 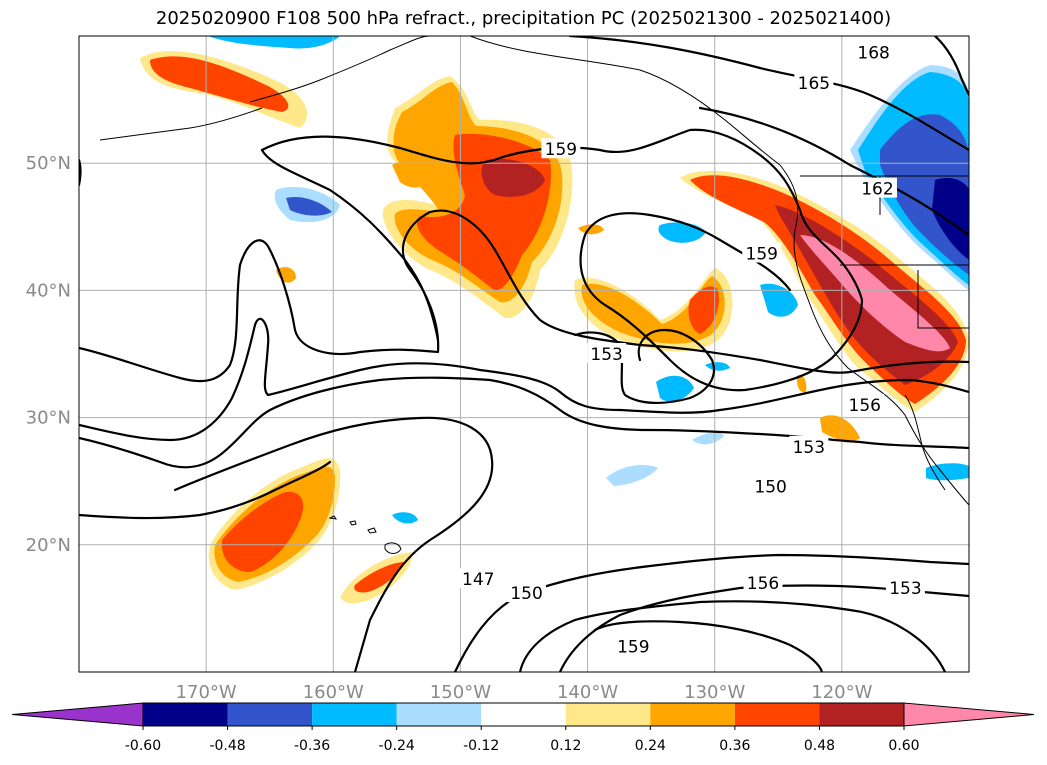 I want to click on lon-tick-label: 130°W, so click(x=714, y=692).